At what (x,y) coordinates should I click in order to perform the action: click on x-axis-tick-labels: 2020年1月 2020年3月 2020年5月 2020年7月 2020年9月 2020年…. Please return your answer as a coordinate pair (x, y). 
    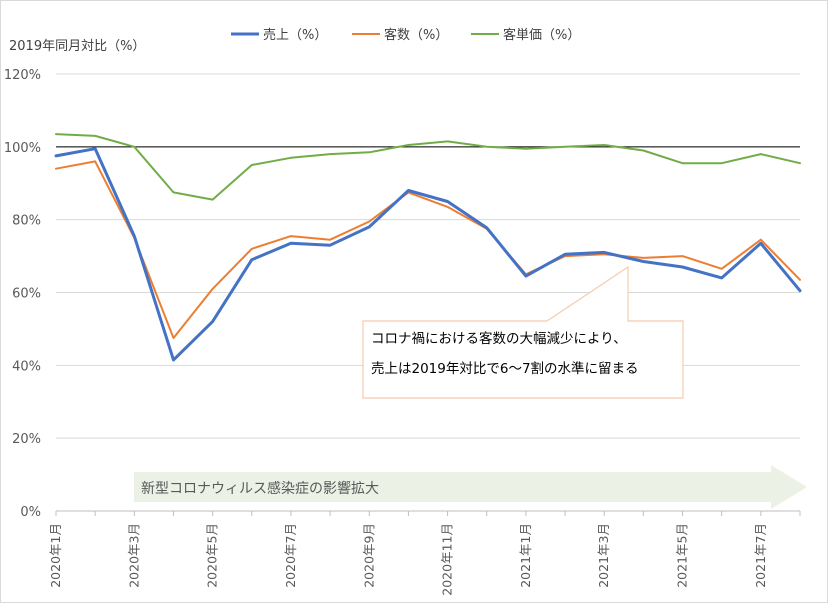
    Looking at the image, I should click on (408, 559).